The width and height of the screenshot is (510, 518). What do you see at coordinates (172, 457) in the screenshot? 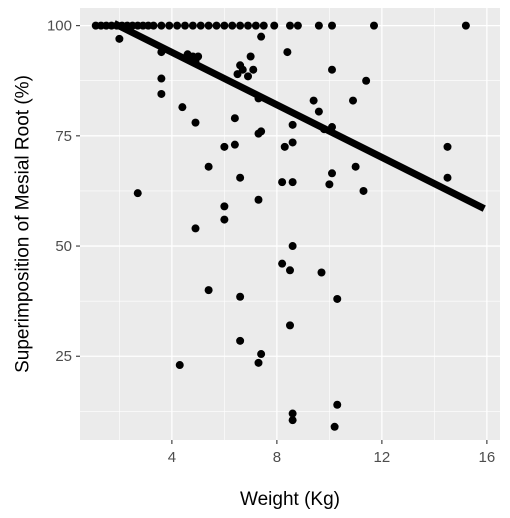
I see `x-tick-label: 4` at bounding box center [172, 457].